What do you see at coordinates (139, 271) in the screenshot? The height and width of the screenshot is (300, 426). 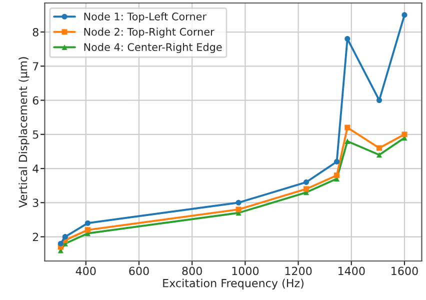 I see `x-tick-label: 600` at bounding box center [139, 271].